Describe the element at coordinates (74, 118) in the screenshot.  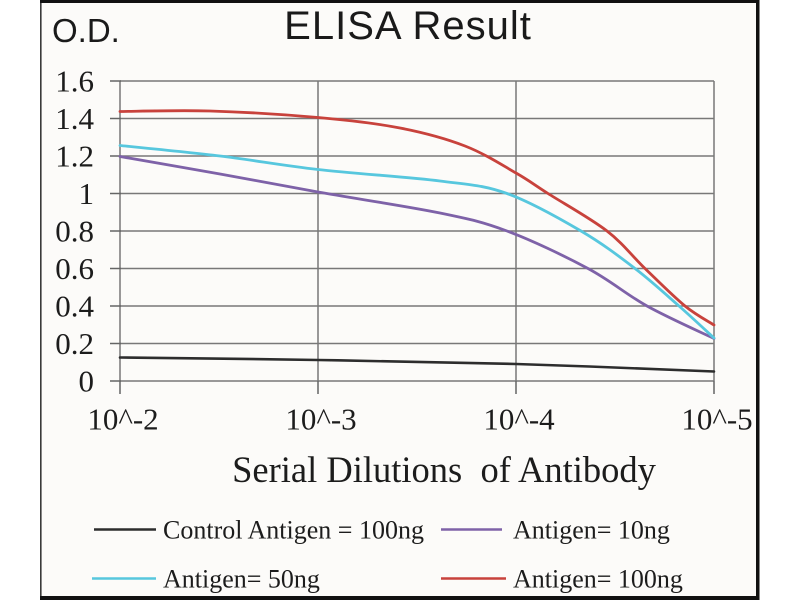
I see `svg-text: 1.4` at that location.